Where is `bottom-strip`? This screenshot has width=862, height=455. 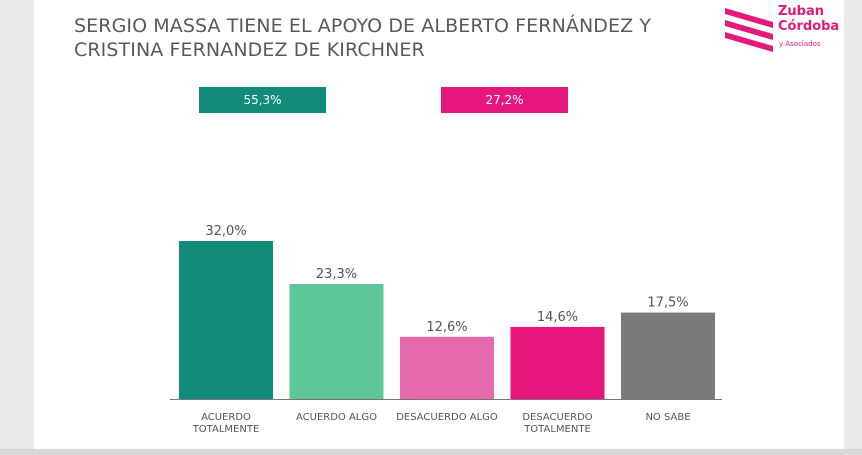 bottom-strip is located at coordinates (431, 452).